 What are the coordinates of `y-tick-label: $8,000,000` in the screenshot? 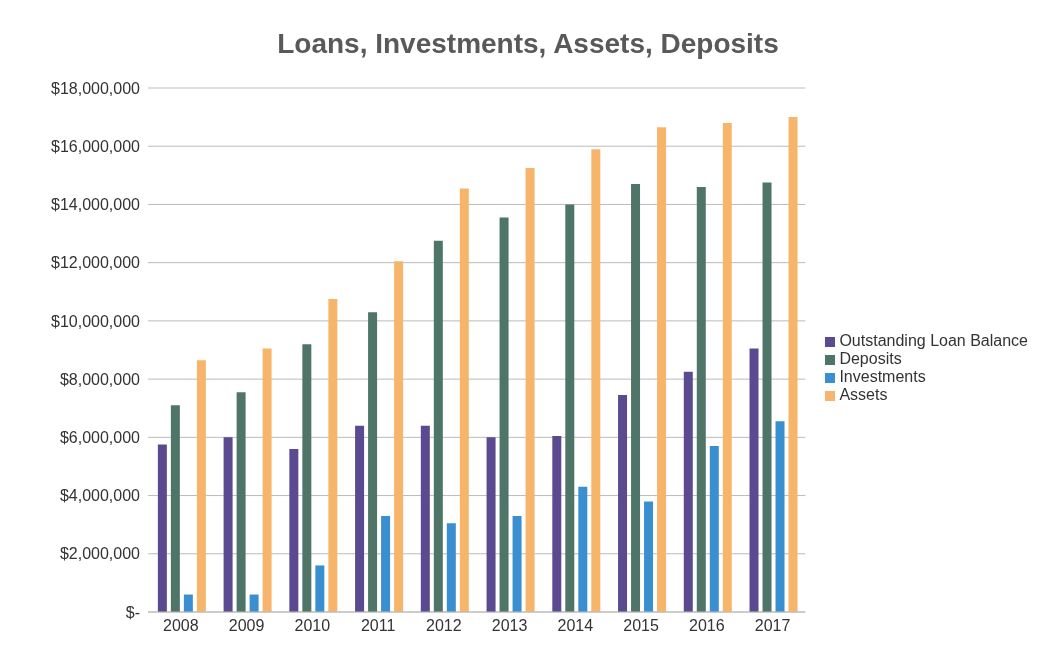 It's located at (100, 379).